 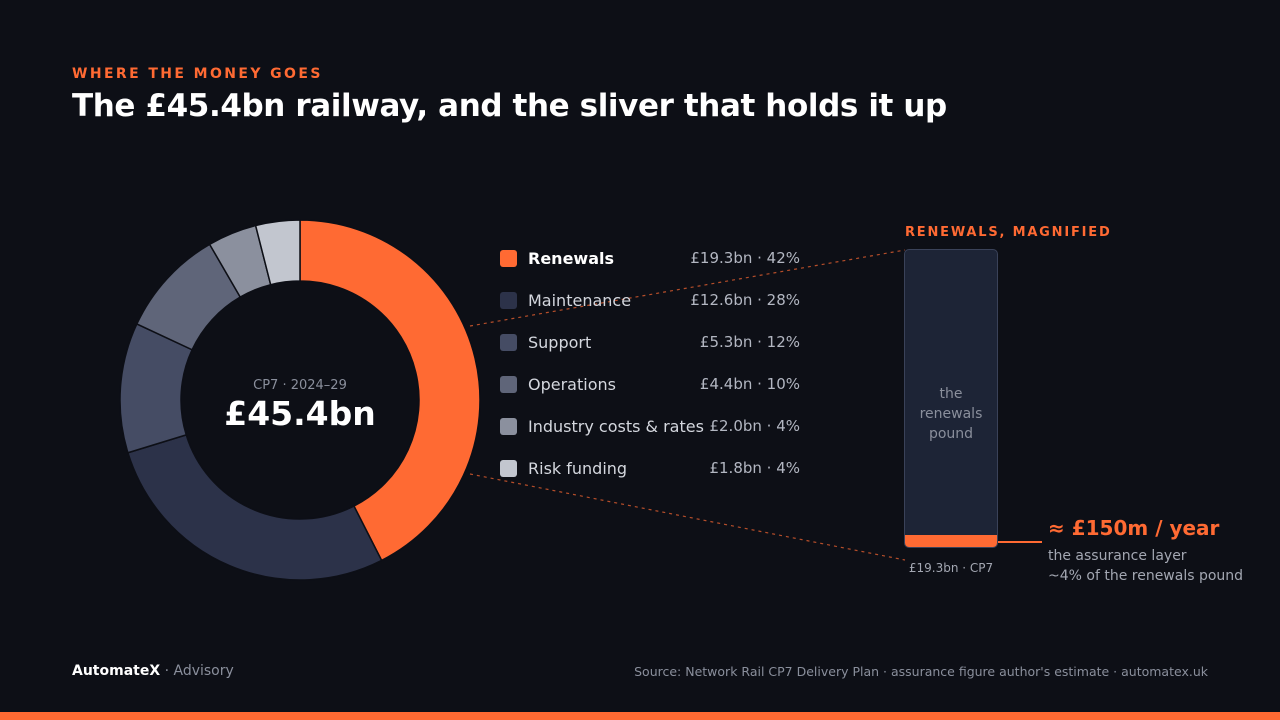 I want to click on legend-label: Operations, so click(x=572, y=384).